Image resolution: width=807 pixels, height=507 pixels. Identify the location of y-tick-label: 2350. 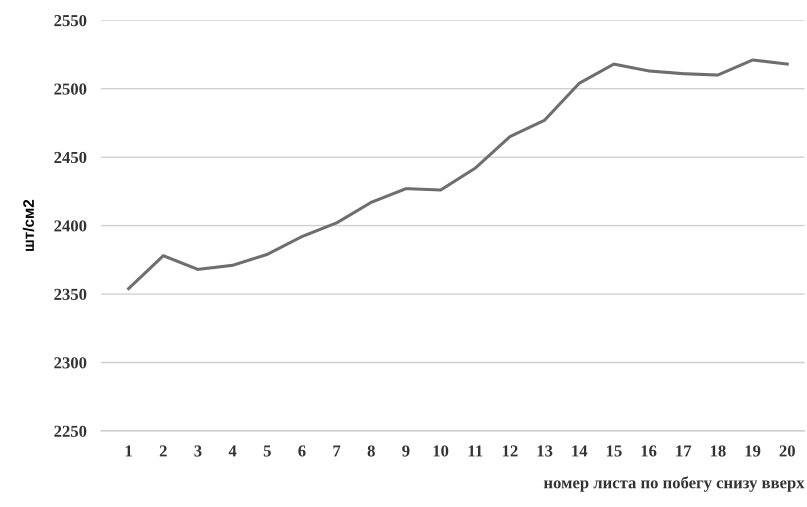
(70, 294).